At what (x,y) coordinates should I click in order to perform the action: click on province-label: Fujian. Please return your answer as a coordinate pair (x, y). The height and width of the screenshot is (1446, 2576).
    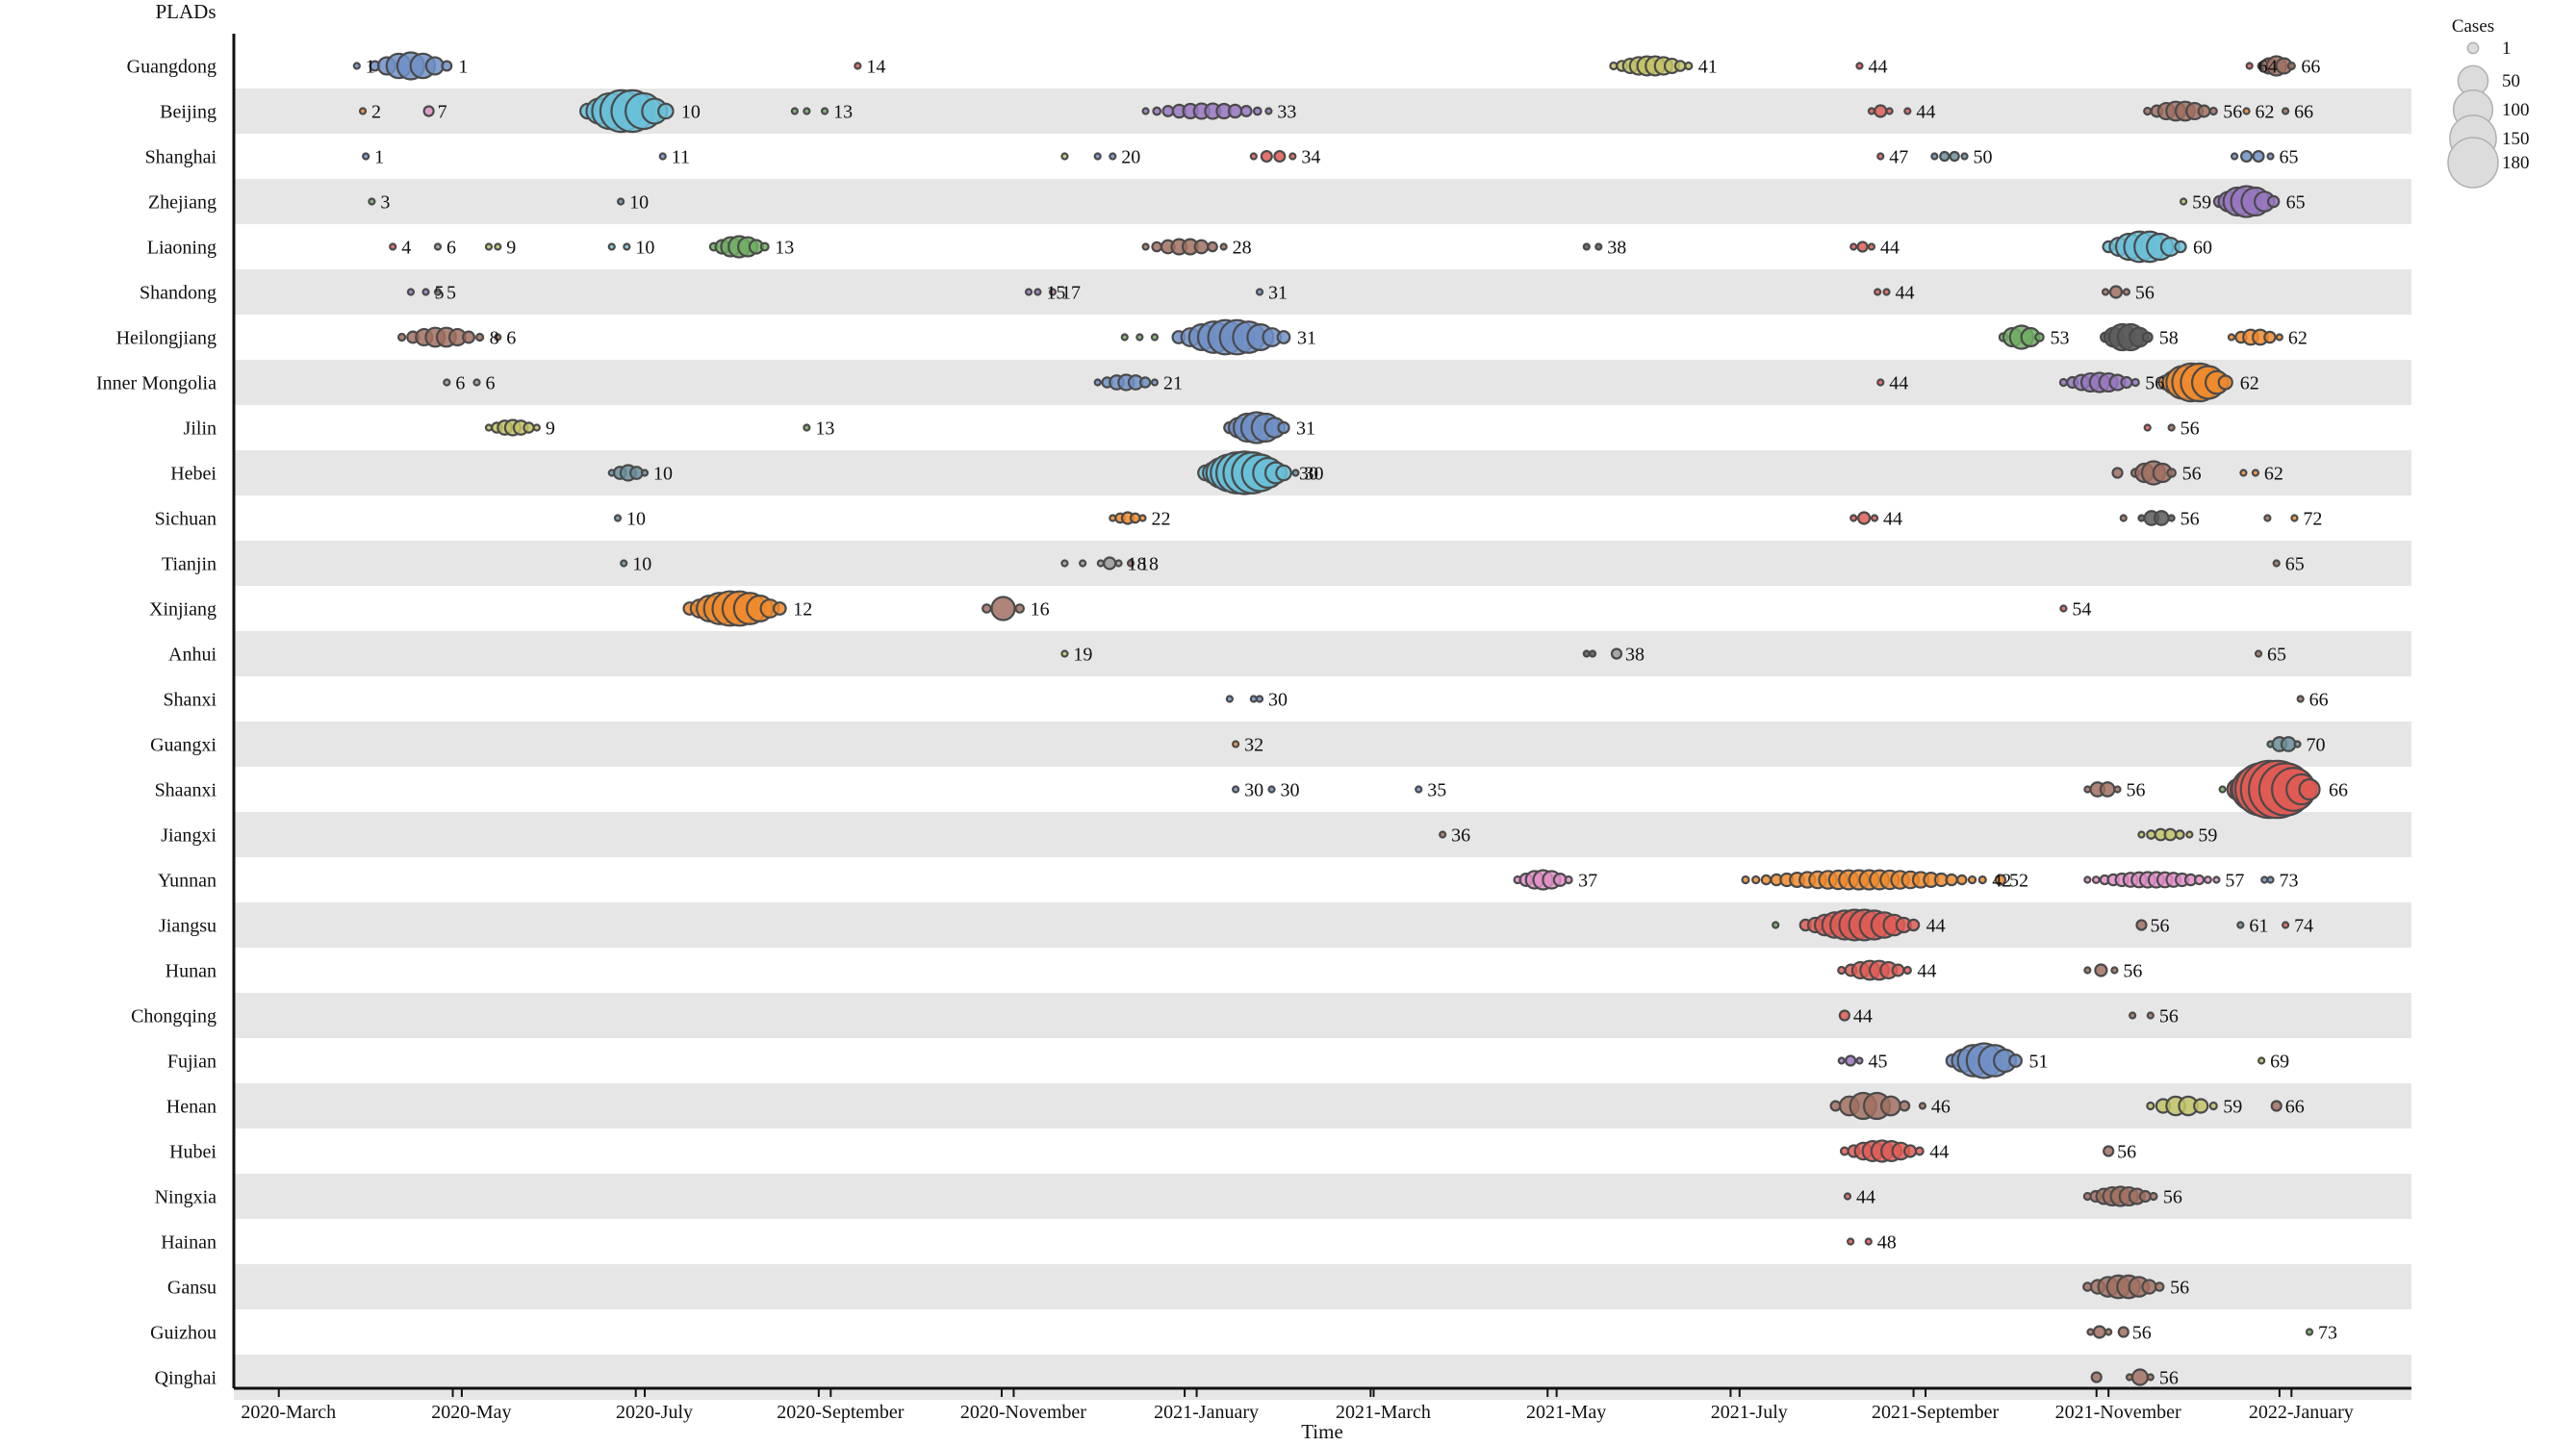
    Looking at the image, I should click on (192, 1062).